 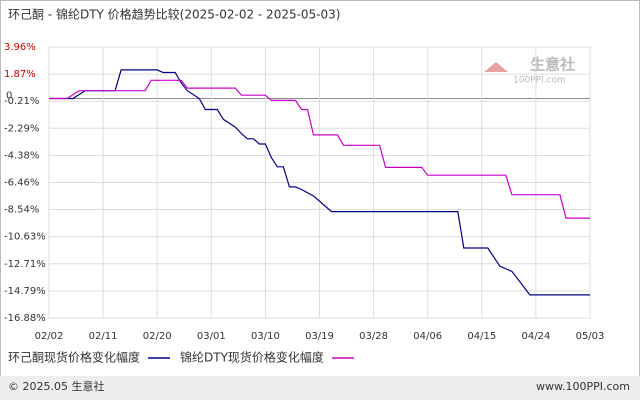 I want to click on x-tick-label: 04/15, so click(x=481, y=336).